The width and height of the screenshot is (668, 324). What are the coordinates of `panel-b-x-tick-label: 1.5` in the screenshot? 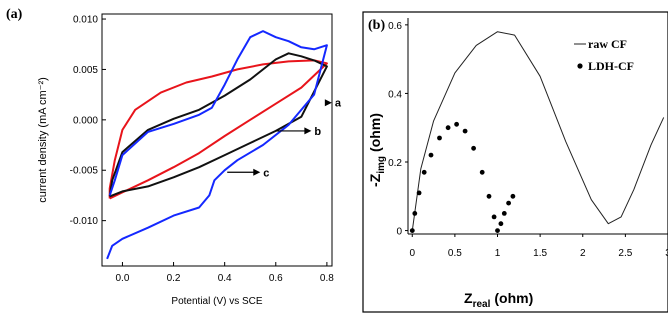 It's located at (540, 253).